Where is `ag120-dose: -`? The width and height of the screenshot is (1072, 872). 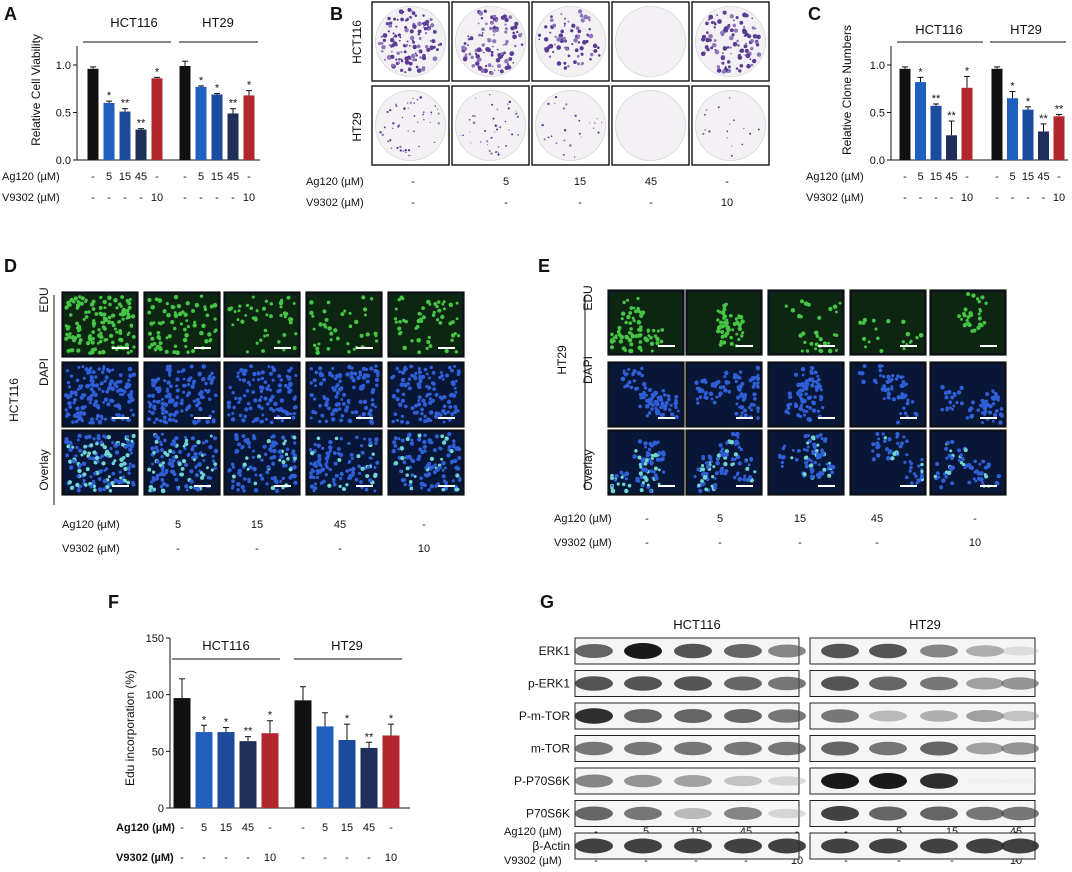
ag120-dose: - is located at coordinates (303, 828).